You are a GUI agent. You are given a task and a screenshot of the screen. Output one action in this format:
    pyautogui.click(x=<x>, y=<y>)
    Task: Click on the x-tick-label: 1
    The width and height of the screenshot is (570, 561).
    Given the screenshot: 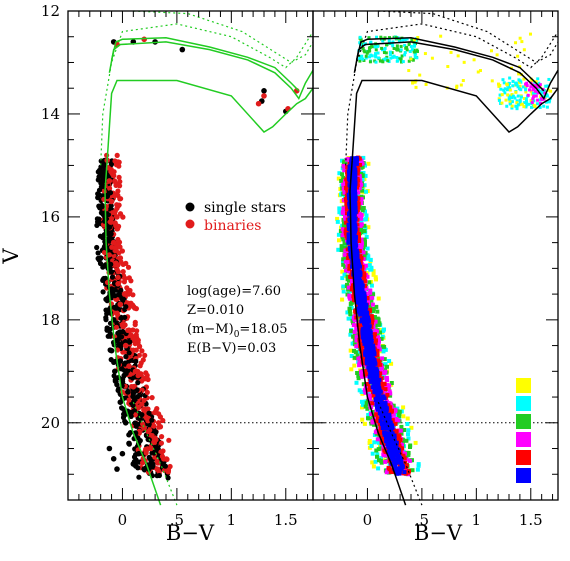 What is the action you would take?
    pyautogui.click(x=232, y=520)
    